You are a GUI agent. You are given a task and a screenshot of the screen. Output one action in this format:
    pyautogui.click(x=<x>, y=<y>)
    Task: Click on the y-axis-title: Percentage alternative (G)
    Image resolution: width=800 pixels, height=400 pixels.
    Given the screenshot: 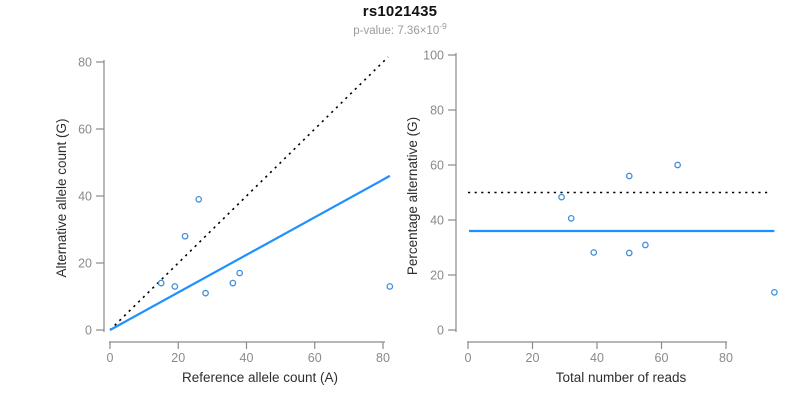 What is the action you would take?
    pyautogui.click(x=412, y=196)
    